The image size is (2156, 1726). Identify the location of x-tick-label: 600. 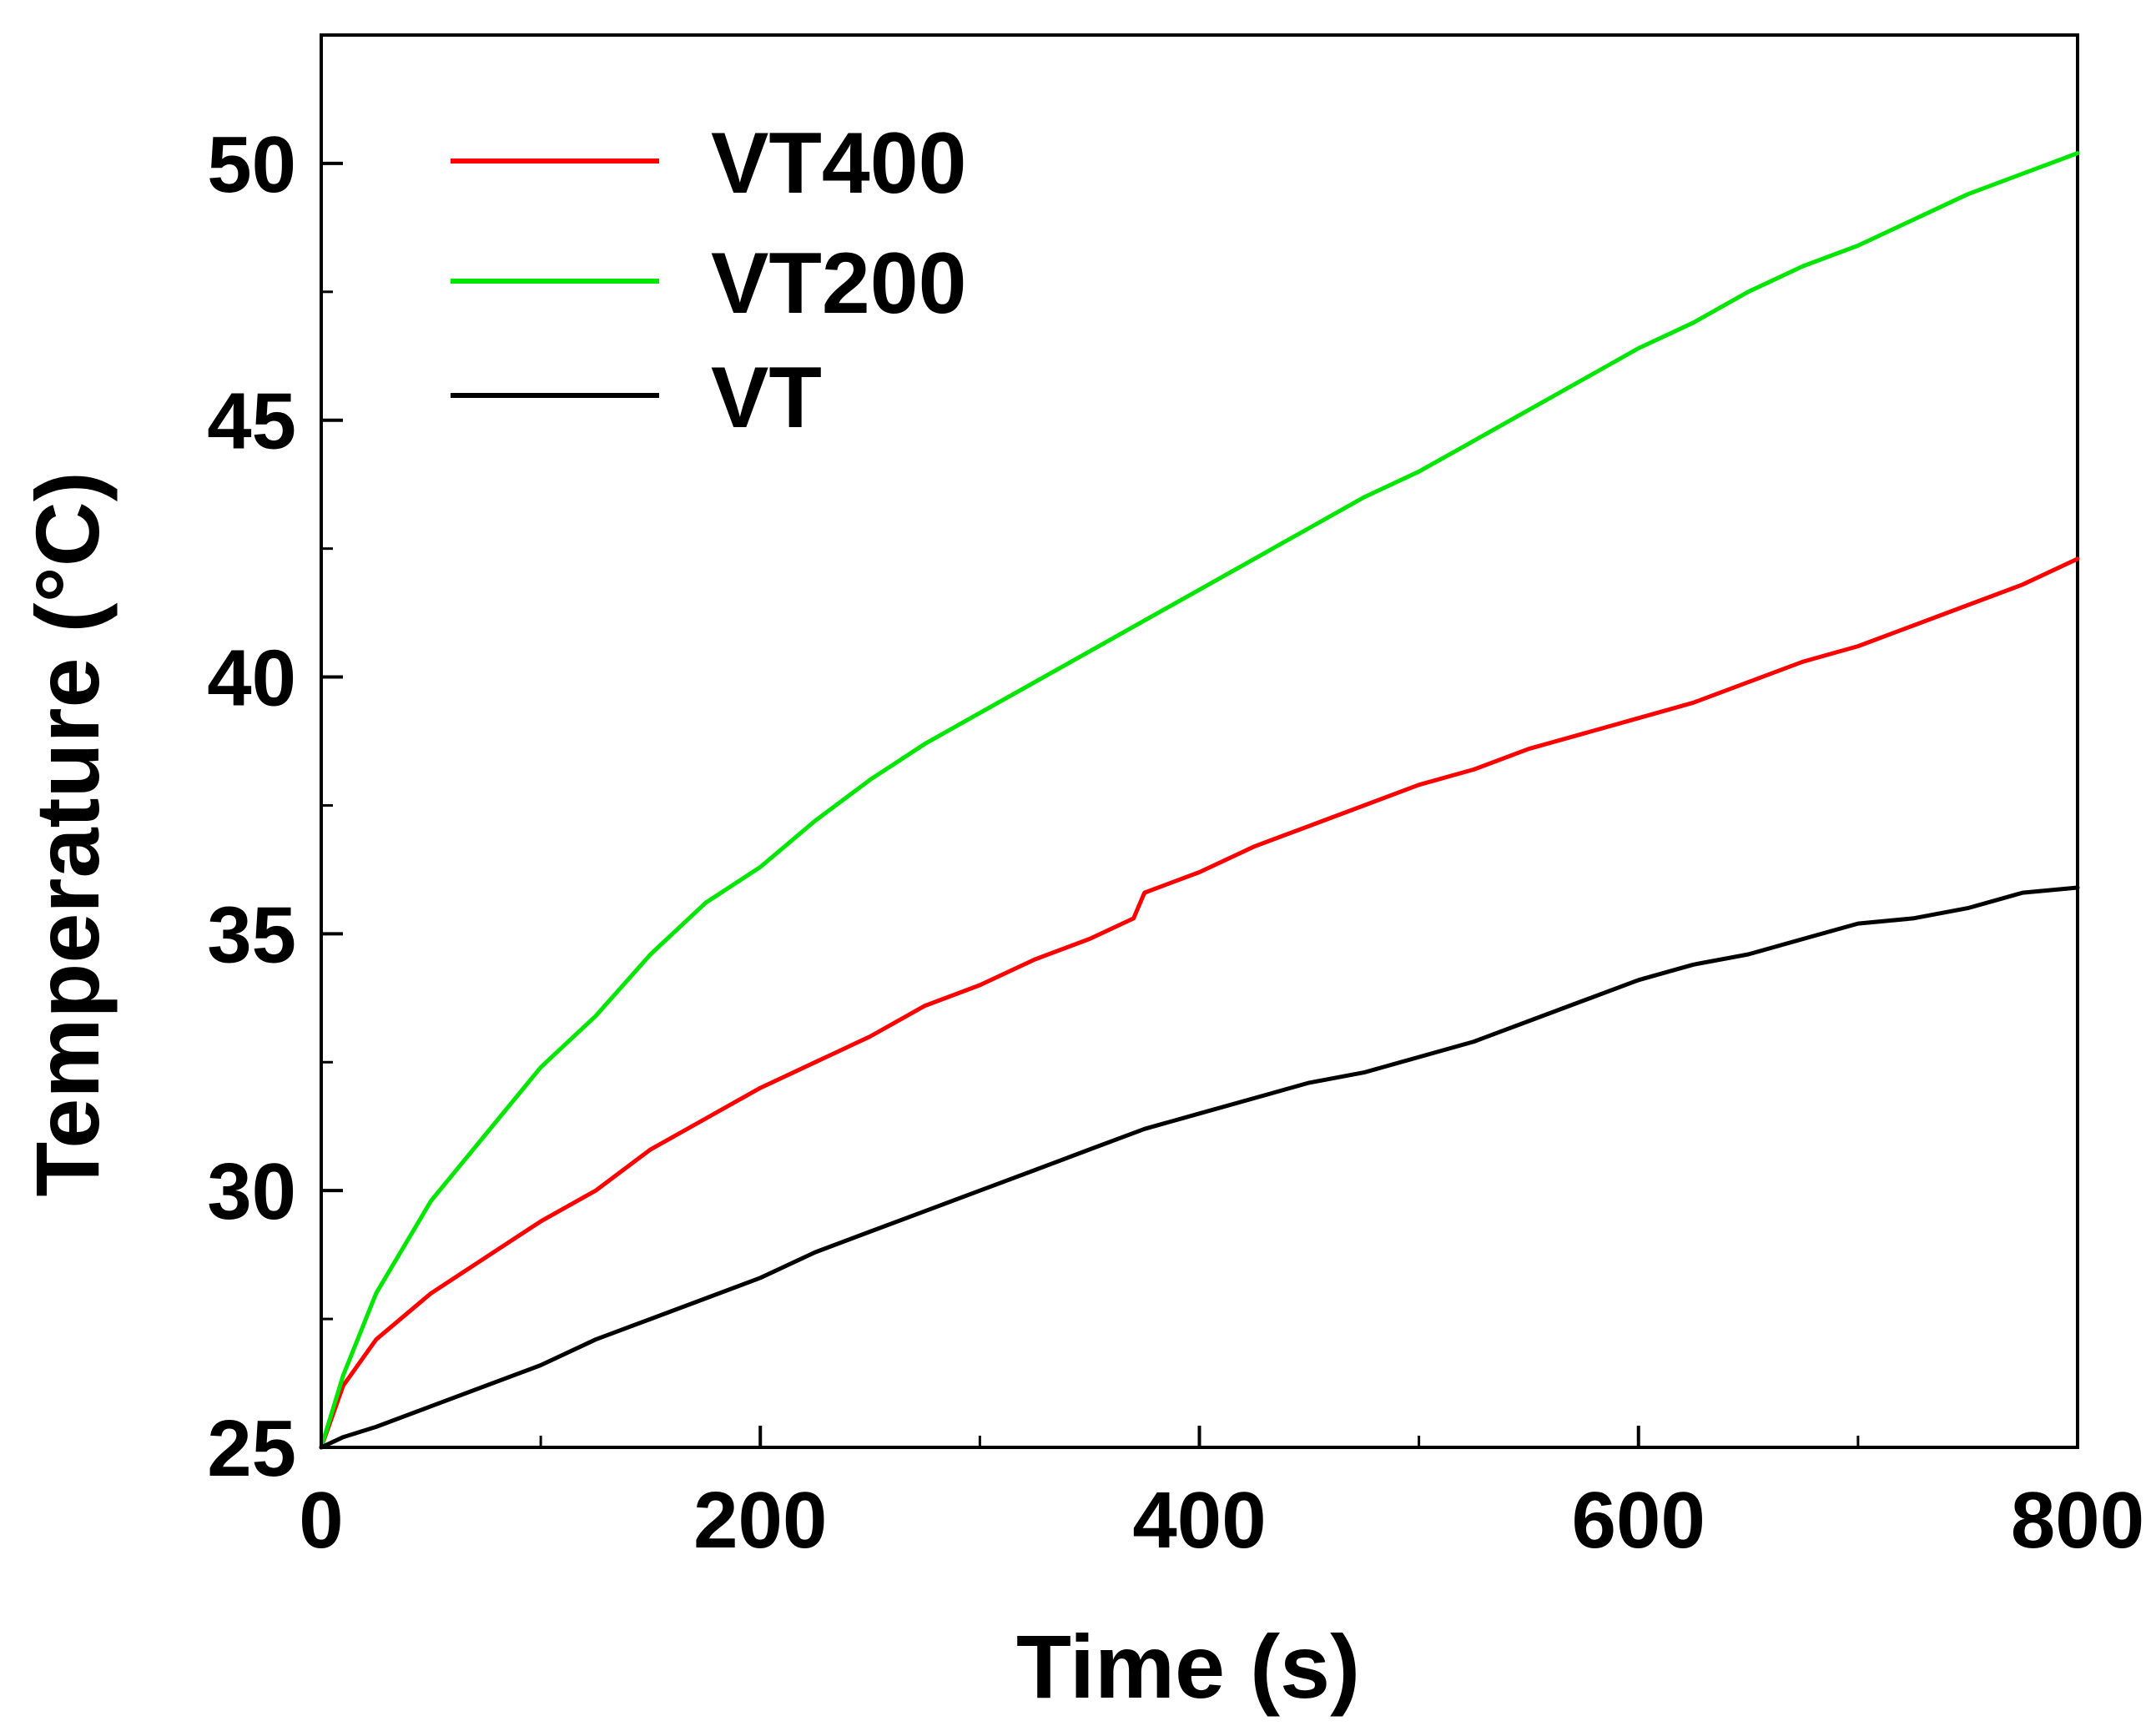
(1638, 1520).